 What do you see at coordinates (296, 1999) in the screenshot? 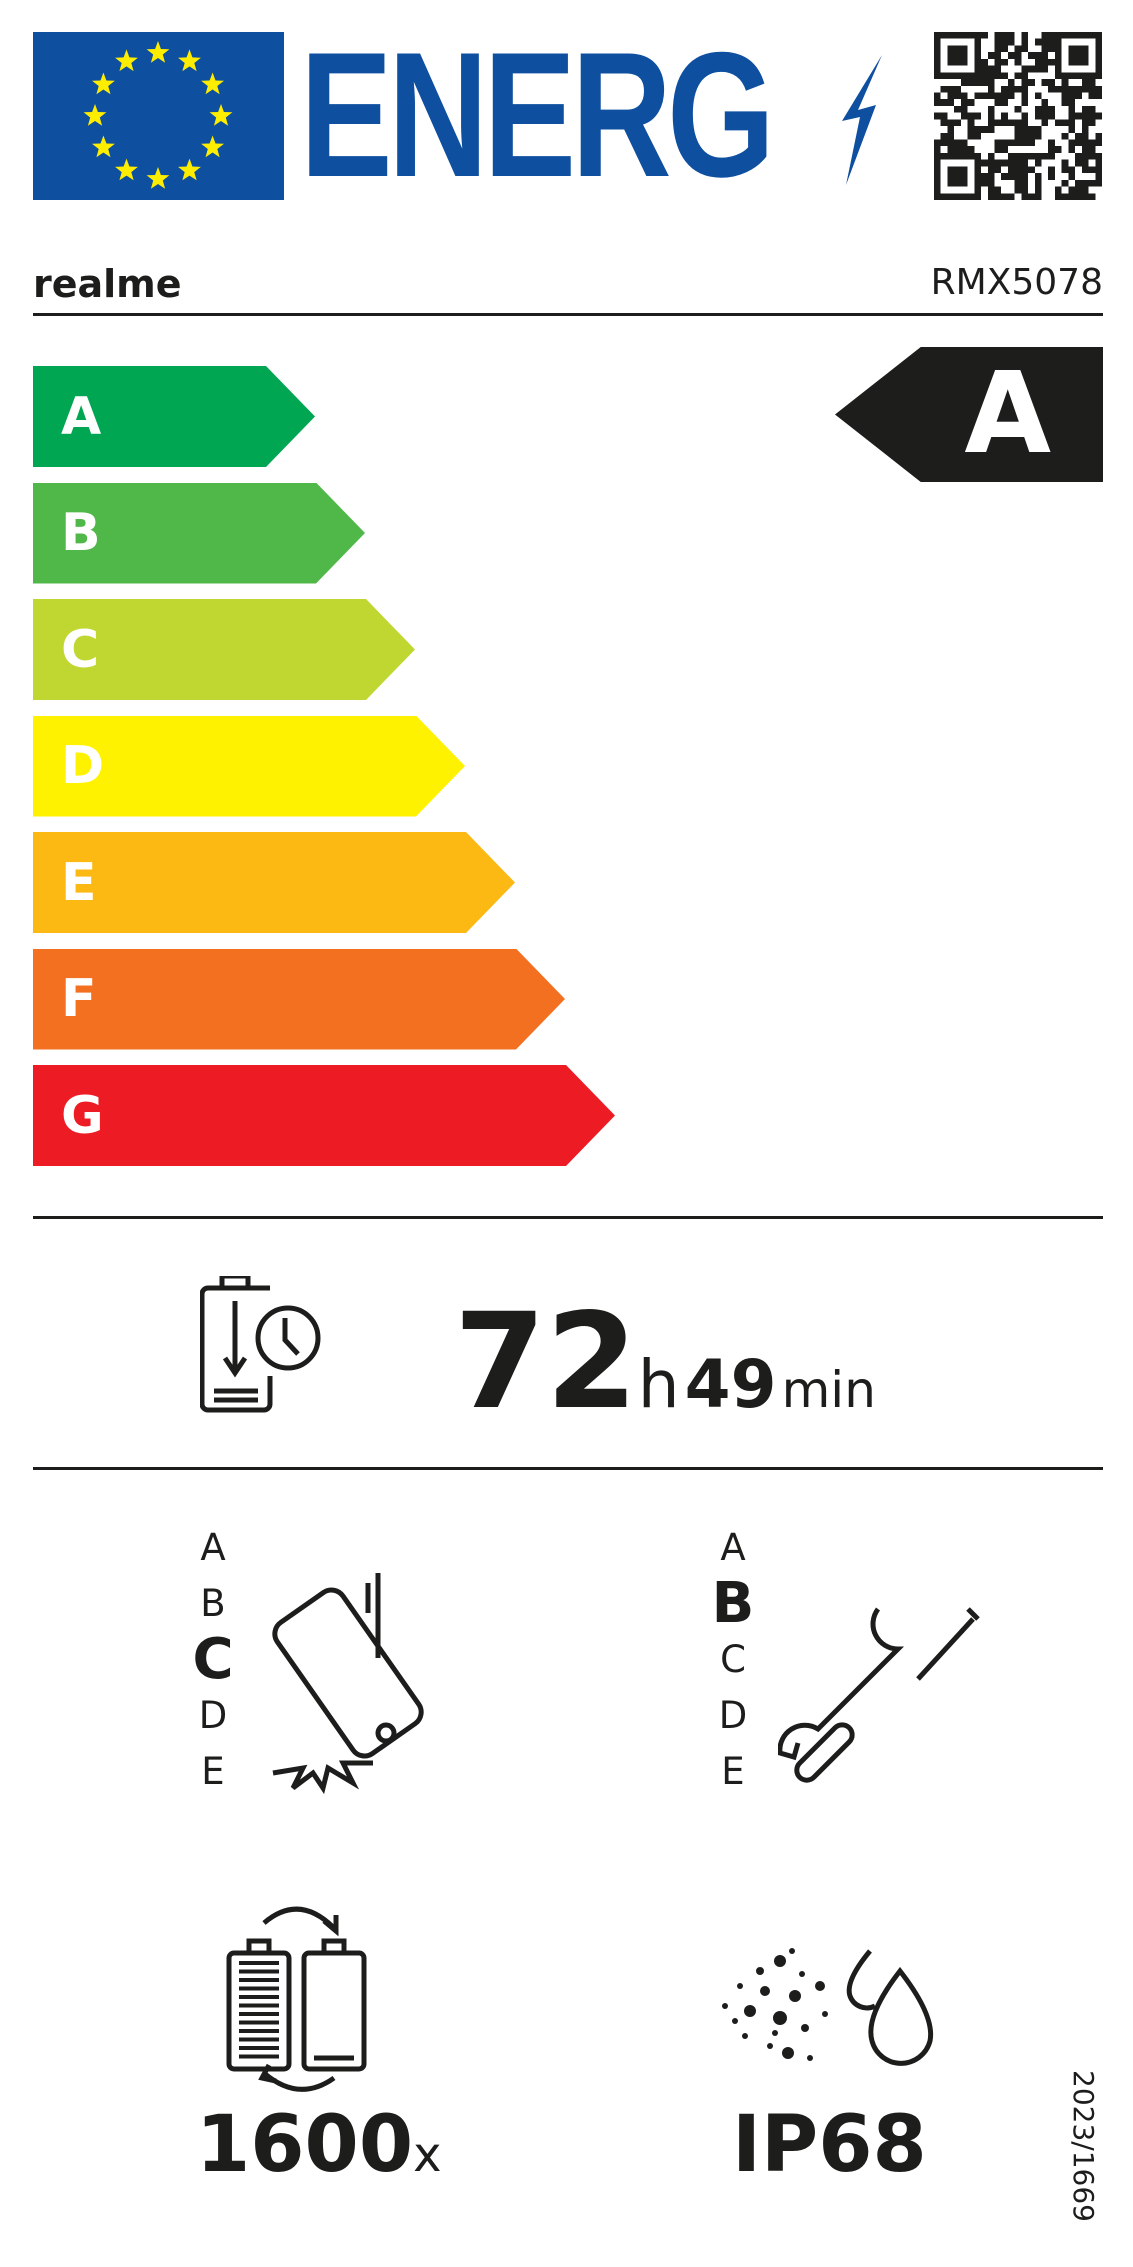
I see `battery-cycles-icon` at bounding box center [296, 1999].